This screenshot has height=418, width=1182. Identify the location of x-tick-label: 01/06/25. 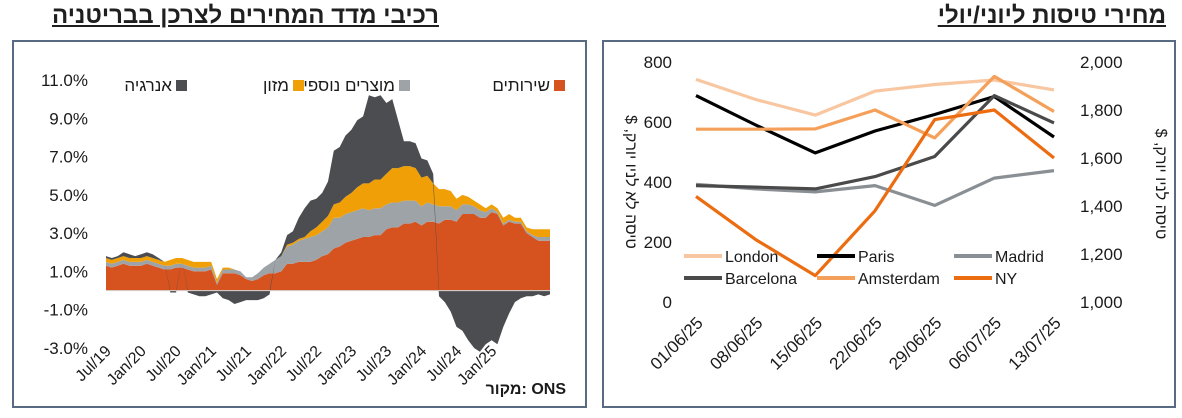
(677, 343).